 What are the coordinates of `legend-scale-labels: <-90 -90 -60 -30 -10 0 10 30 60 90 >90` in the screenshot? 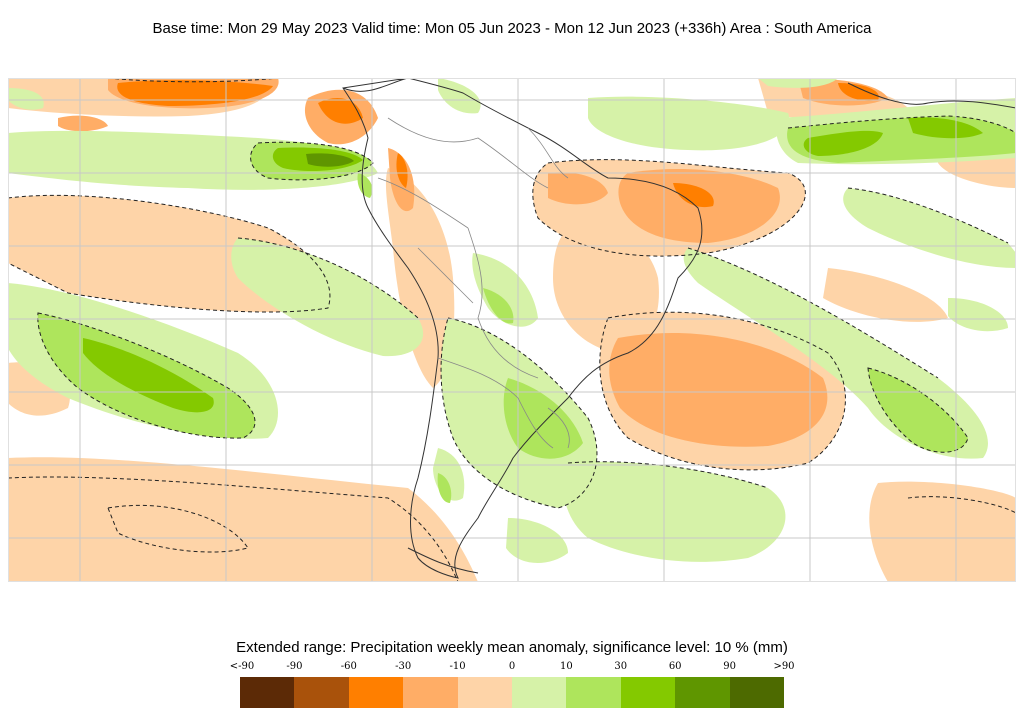 It's located at (512, 668).